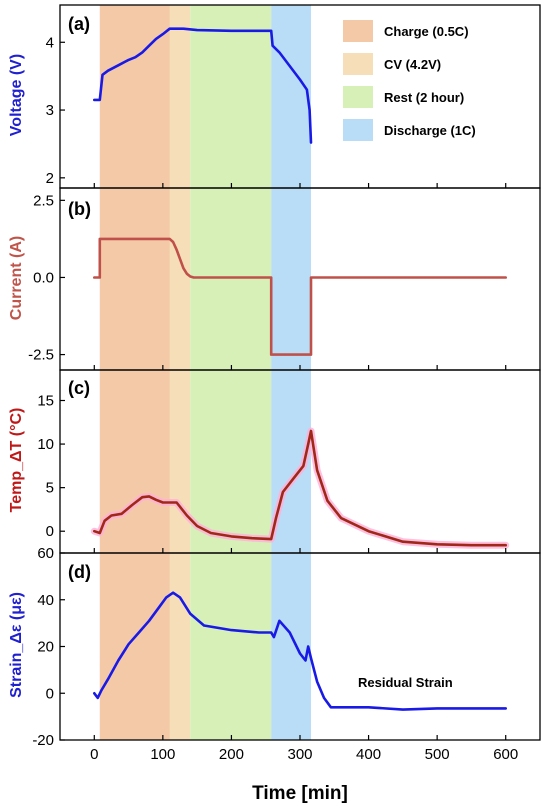 Image resolution: width=550 pixels, height=809 pixels. I want to click on x-tick-label-6: 600, so click(505, 754).